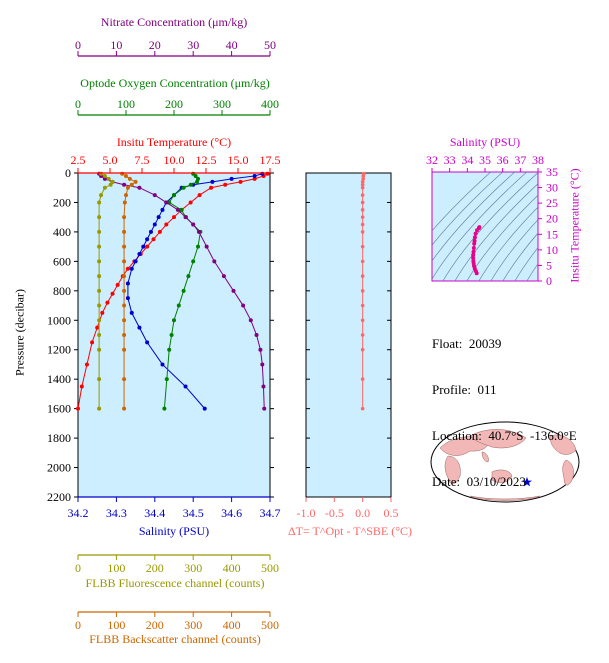  I want to click on temperature-tick-label: 15.0, so click(238, 160).